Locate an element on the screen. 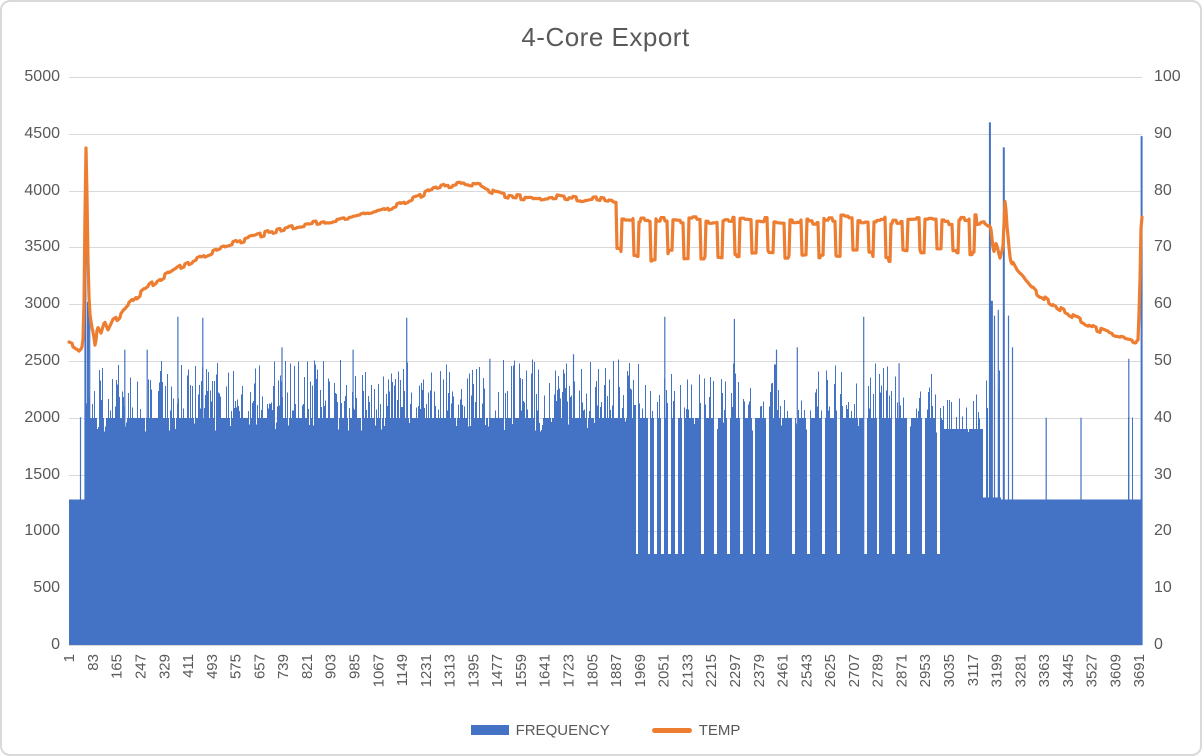  x-tick-label: 1887 is located at coordinates (616, 670).